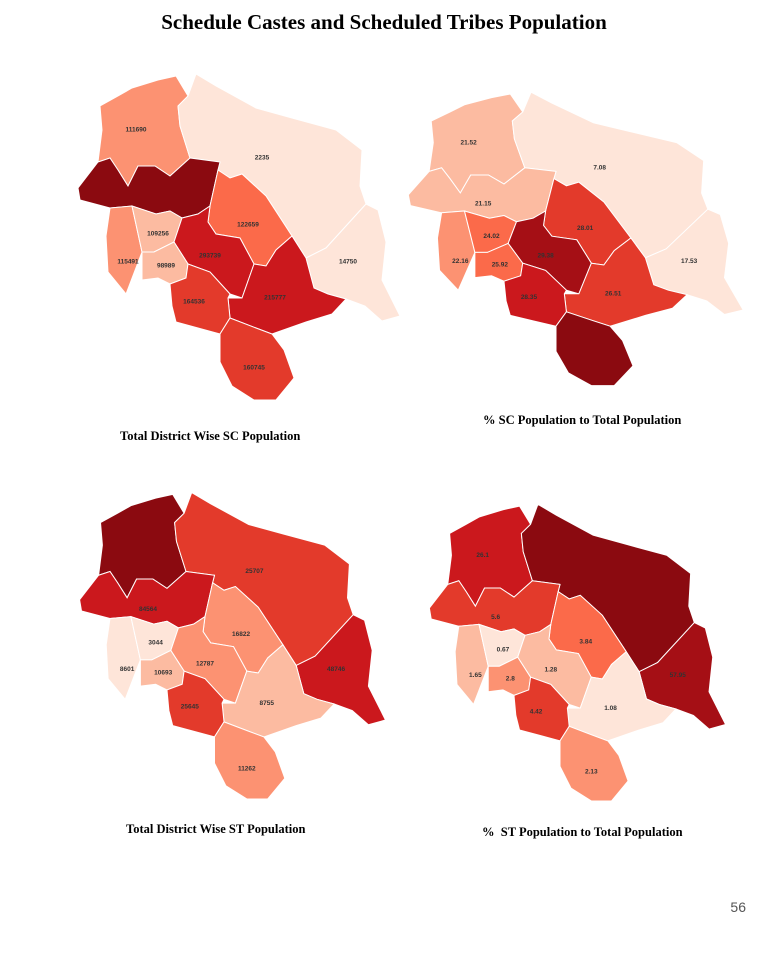  Describe the element at coordinates (529, 297) in the screenshot. I see `district-label-solan: 28.35` at that location.